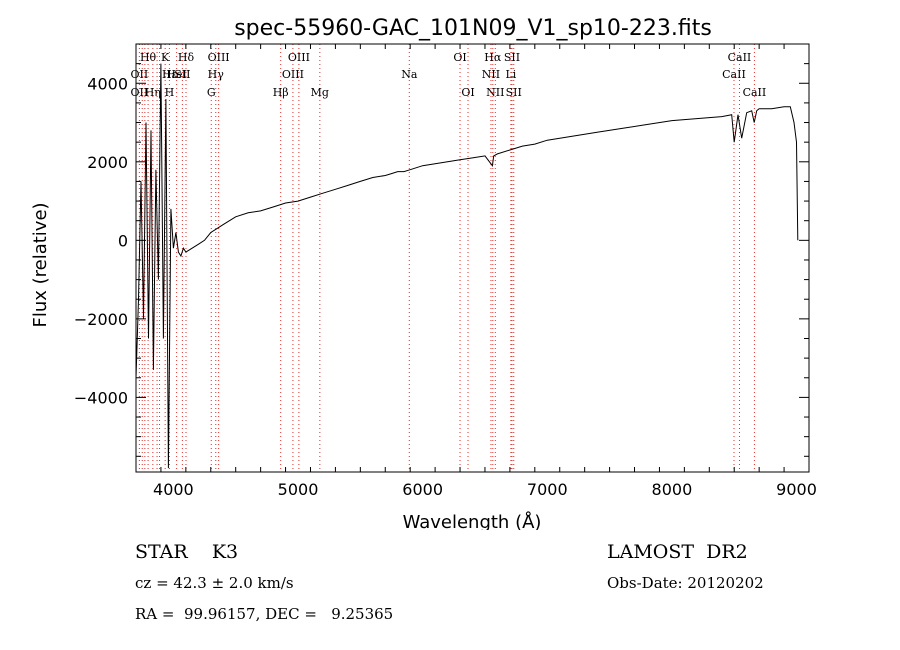  I want to click on x-tick-label: 4000, so click(173, 489).